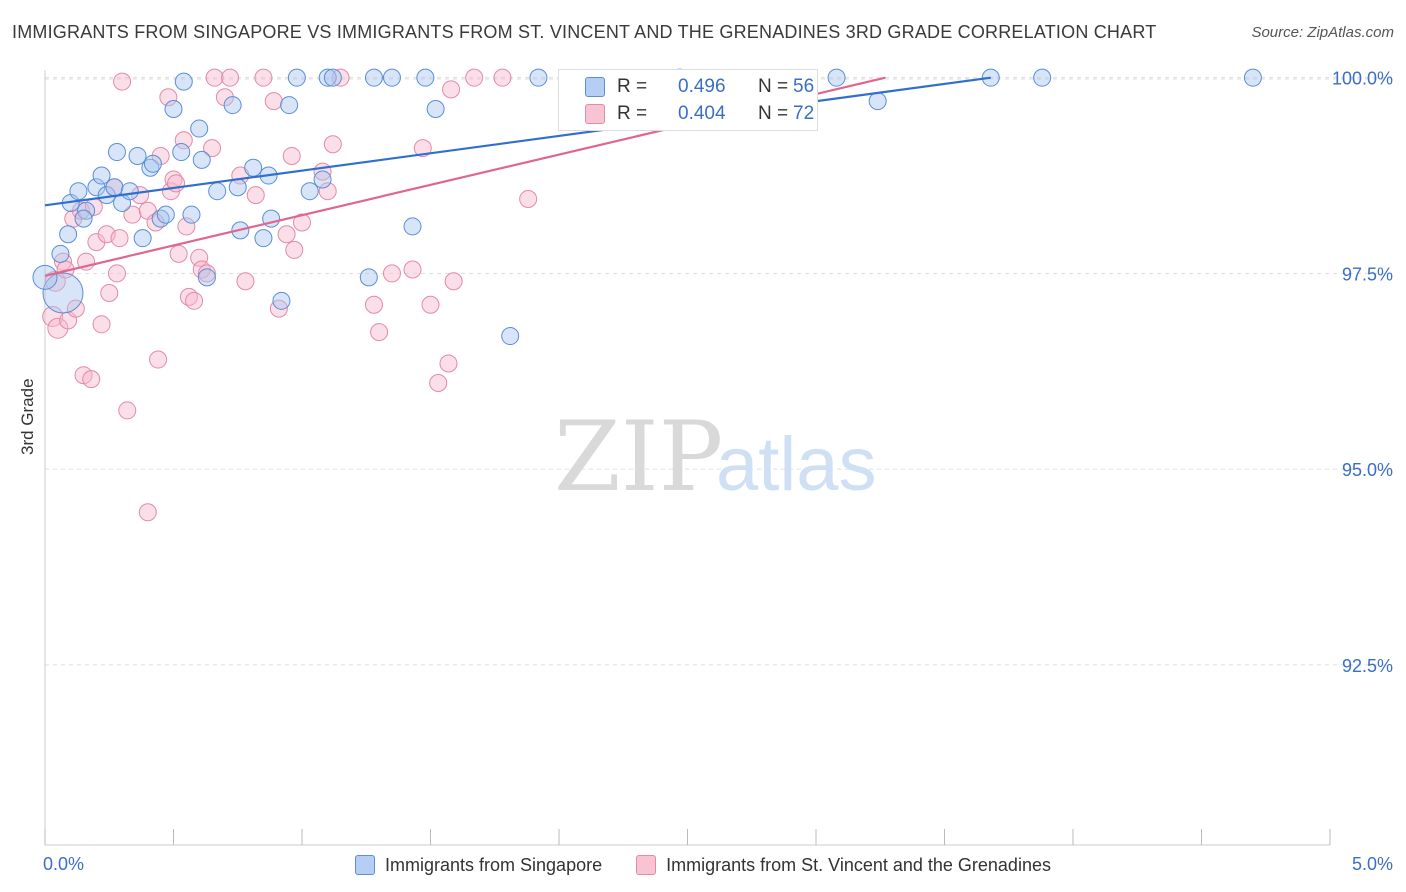 Image resolution: width=1406 pixels, height=892 pixels. Describe the element at coordinates (1367, 274) in the screenshot. I see `y-tick-label: 97.5%` at that location.